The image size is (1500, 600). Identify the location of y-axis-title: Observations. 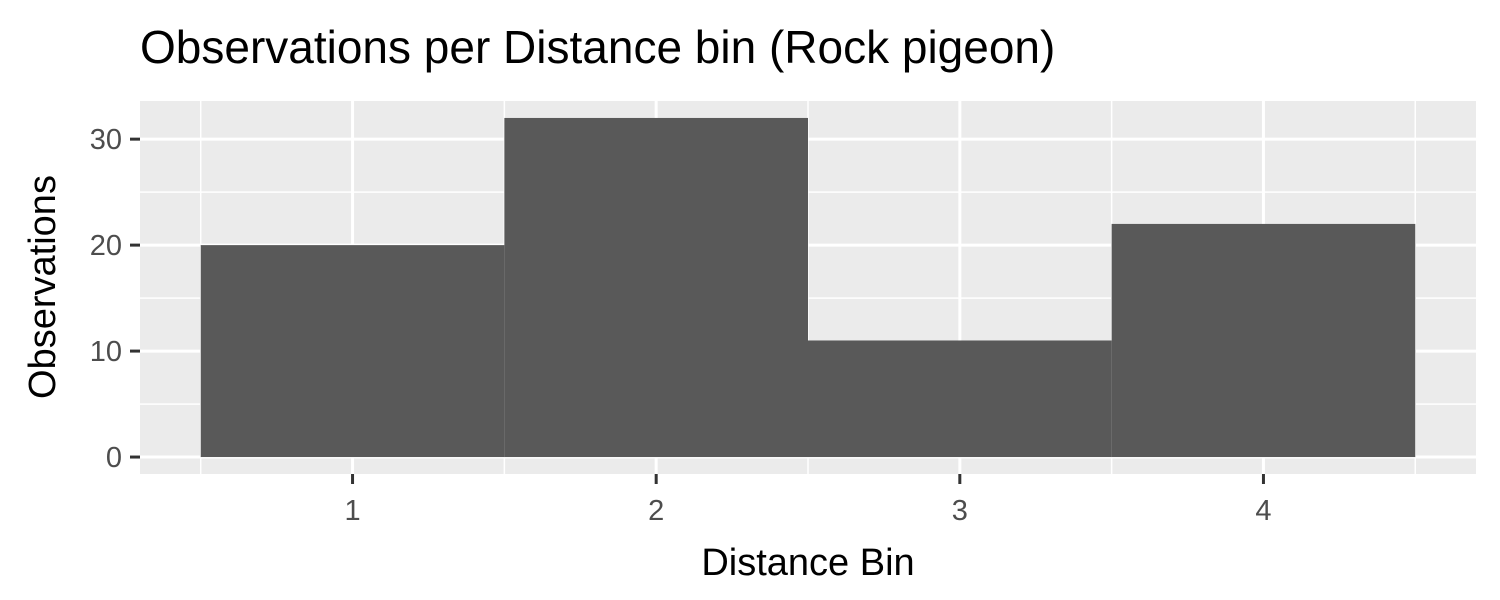
(43, 287).